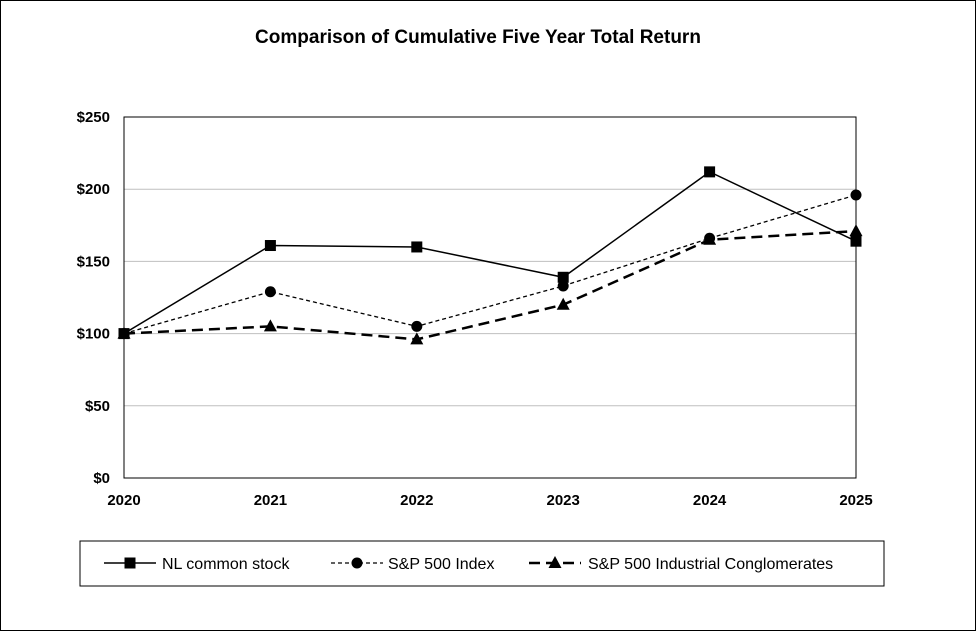 Image resolution: width=976 pixels, height=631 pixels. I want to click on x-axis-ticks: 2020 2021 2022 2023 2024 2025, so click(489, 500).